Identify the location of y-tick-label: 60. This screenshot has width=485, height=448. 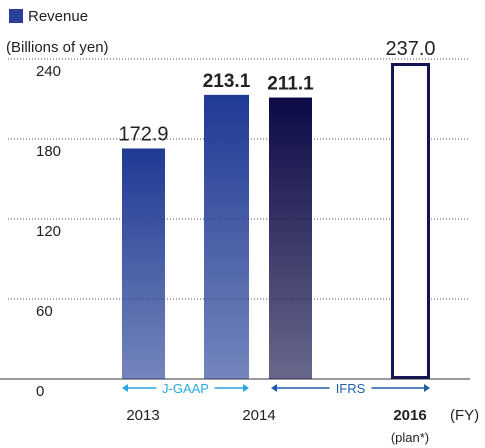
(44, 311).